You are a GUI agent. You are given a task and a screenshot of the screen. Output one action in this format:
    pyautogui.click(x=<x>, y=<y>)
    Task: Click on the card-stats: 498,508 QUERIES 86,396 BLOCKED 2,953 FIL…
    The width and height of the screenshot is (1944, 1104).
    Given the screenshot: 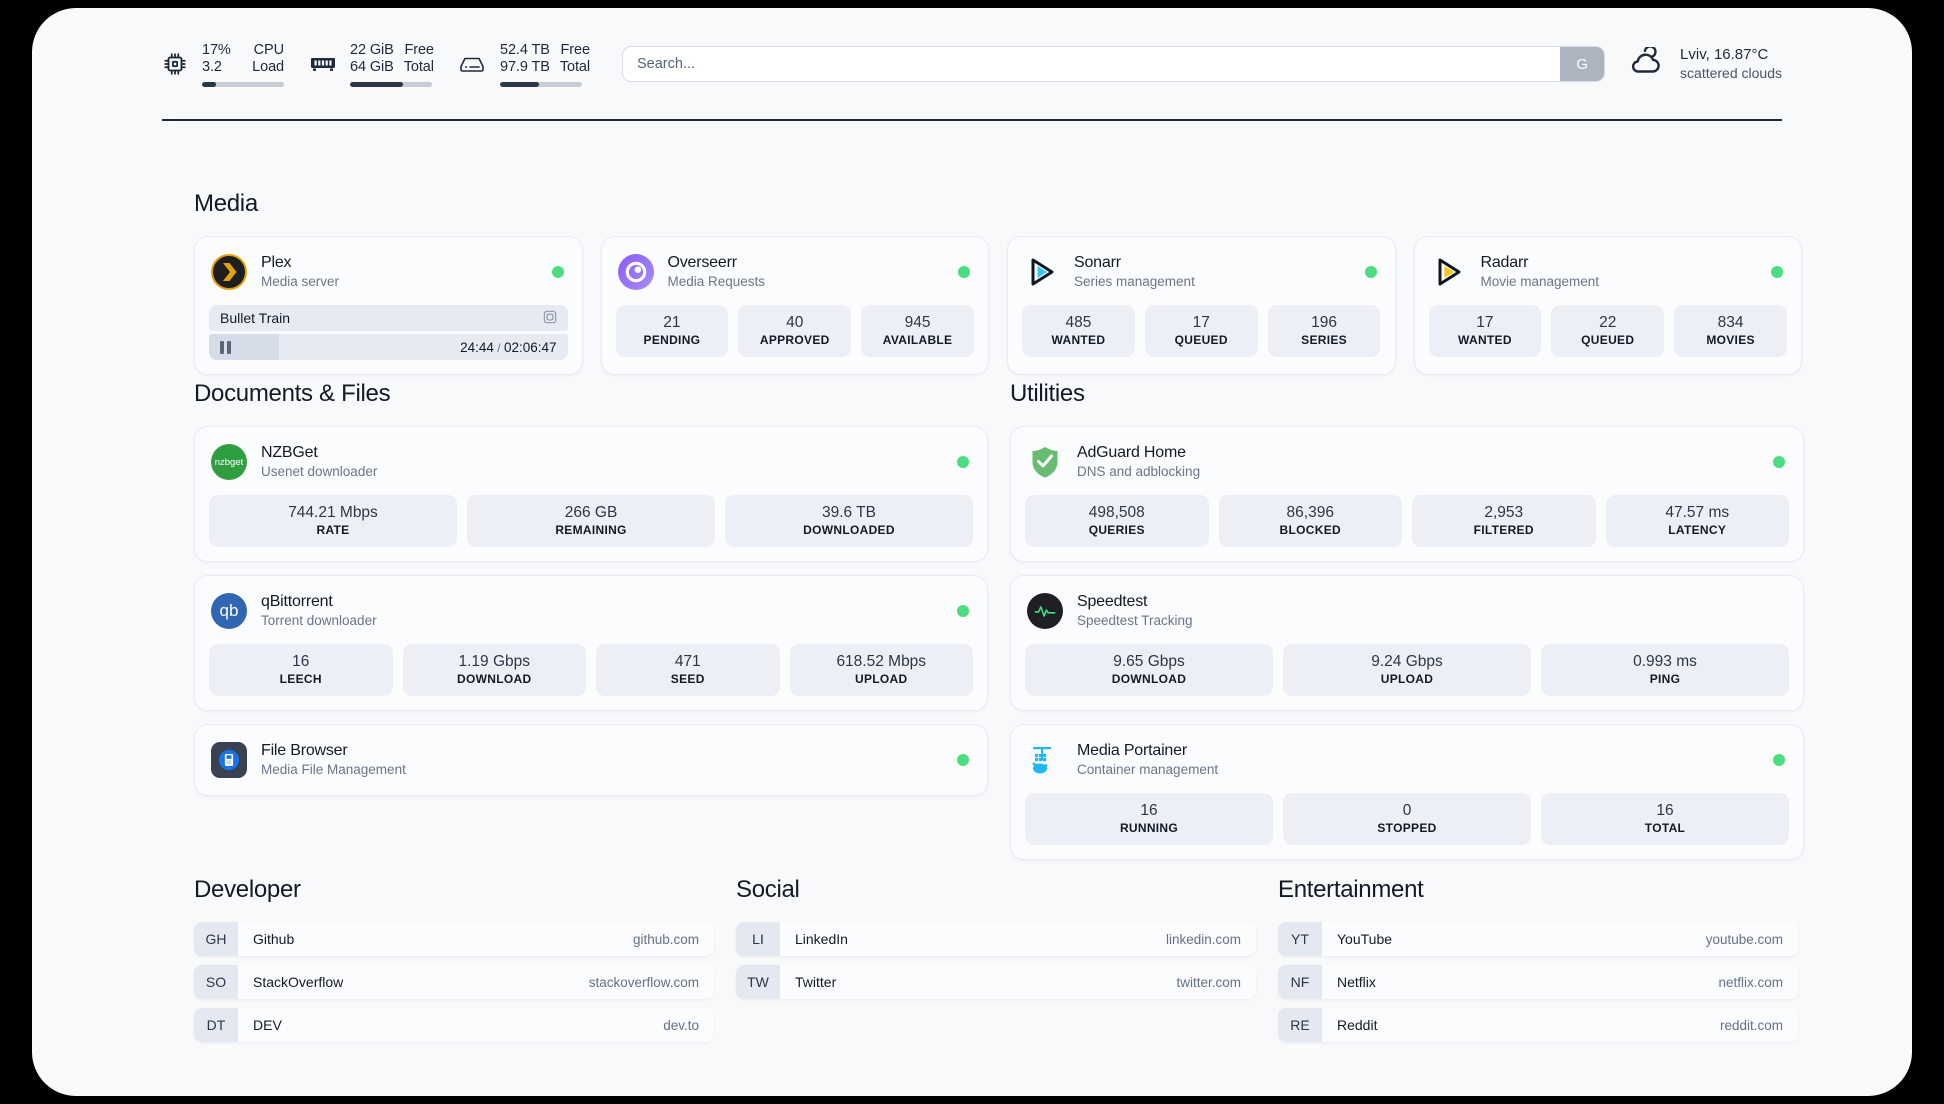 What is the action you would take?
    pyautogui.click(x=1407, y=521)
    